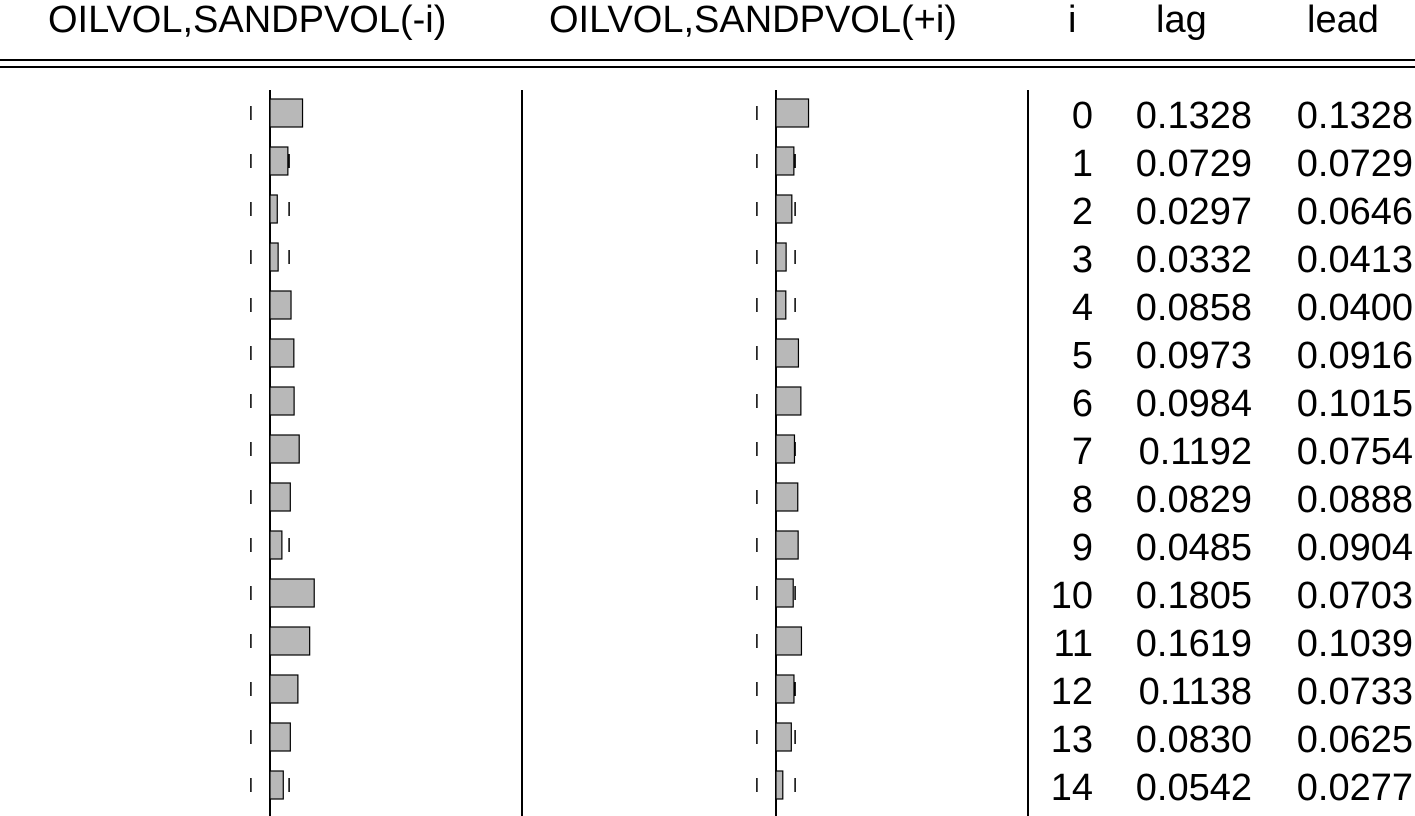 This screenshot has width=1415, height=816. What do you see at coordinates (1082, 116) in the screenshot?
I see `cell-i: 0` at bounding box center [1082, 116].